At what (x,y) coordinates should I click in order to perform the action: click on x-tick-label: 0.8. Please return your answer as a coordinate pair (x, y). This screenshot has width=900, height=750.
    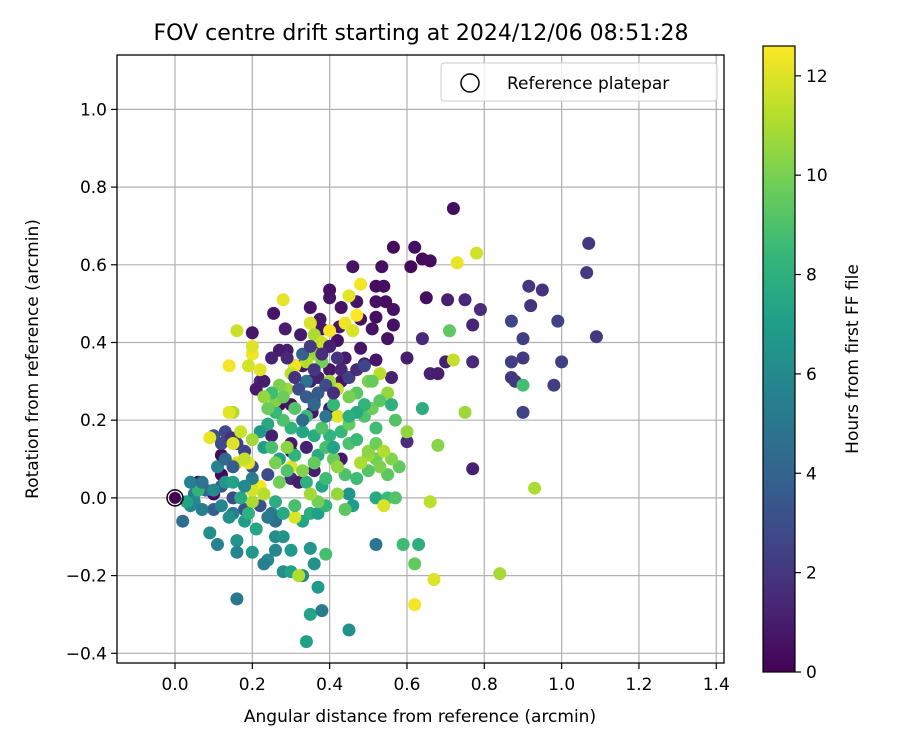
    Looking at the image, I should click on (484, 685).